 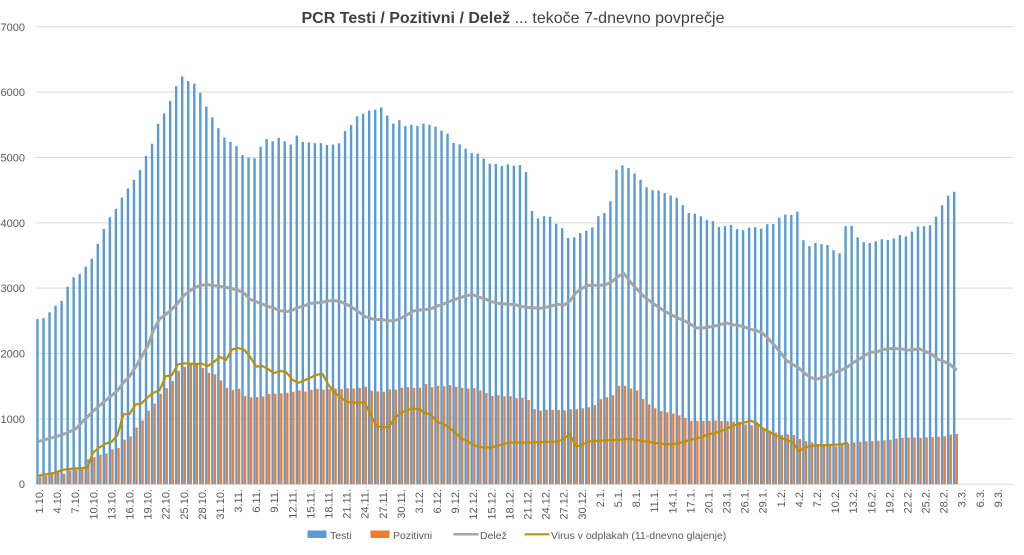 I want to click on svg-text: 3.3., so click(x=963, y=498).